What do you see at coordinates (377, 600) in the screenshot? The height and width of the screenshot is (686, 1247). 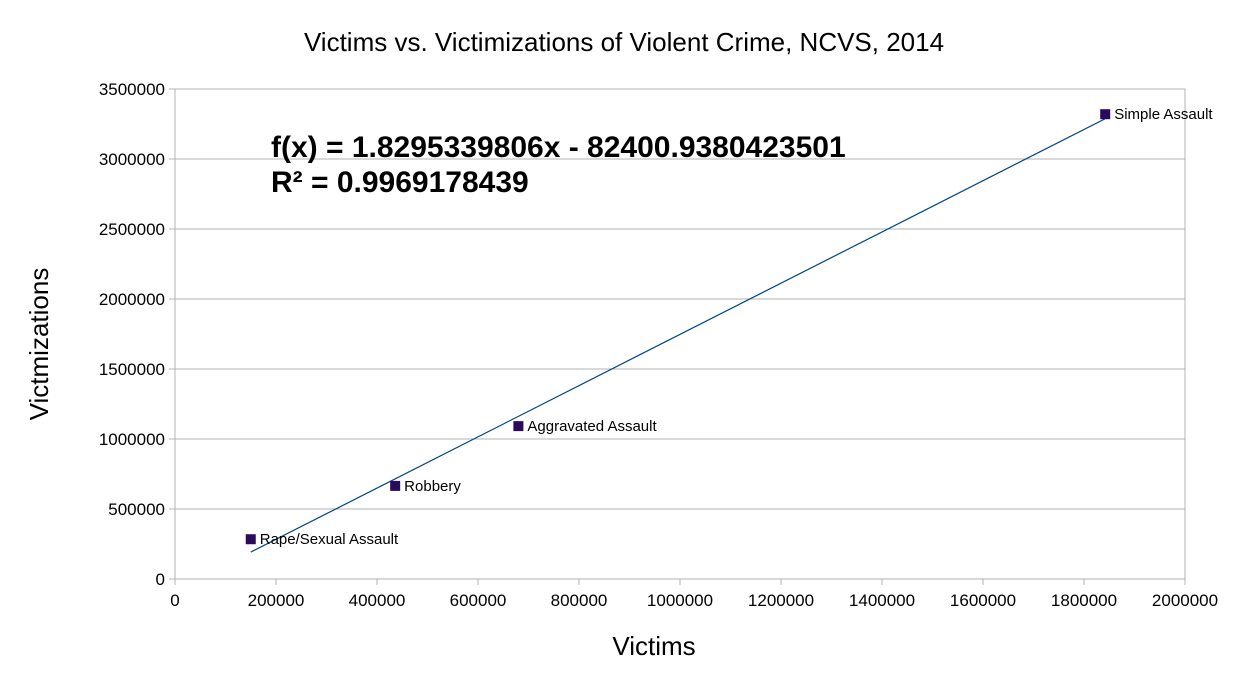 I see `x-tick-label: 400000` at bounding box center [377, 600].